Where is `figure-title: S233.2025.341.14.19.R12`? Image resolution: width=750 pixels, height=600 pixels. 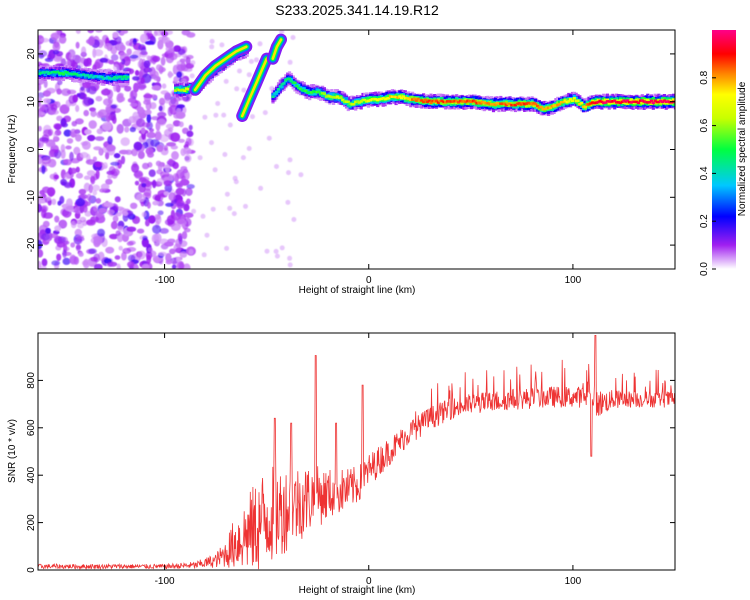 figure-title: S233.2025.341.14.19.R12 is located at coordinates (357, 10).